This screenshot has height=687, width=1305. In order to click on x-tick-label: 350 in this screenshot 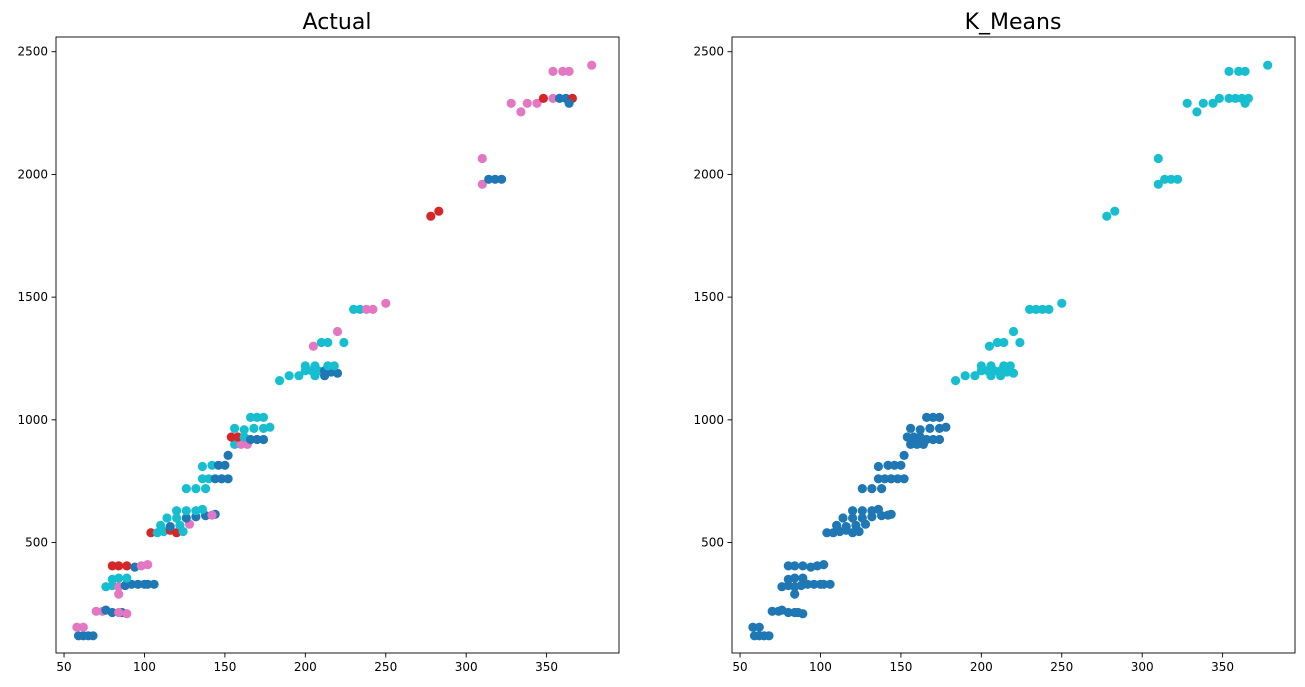, I will do `click(1222, 667)`.